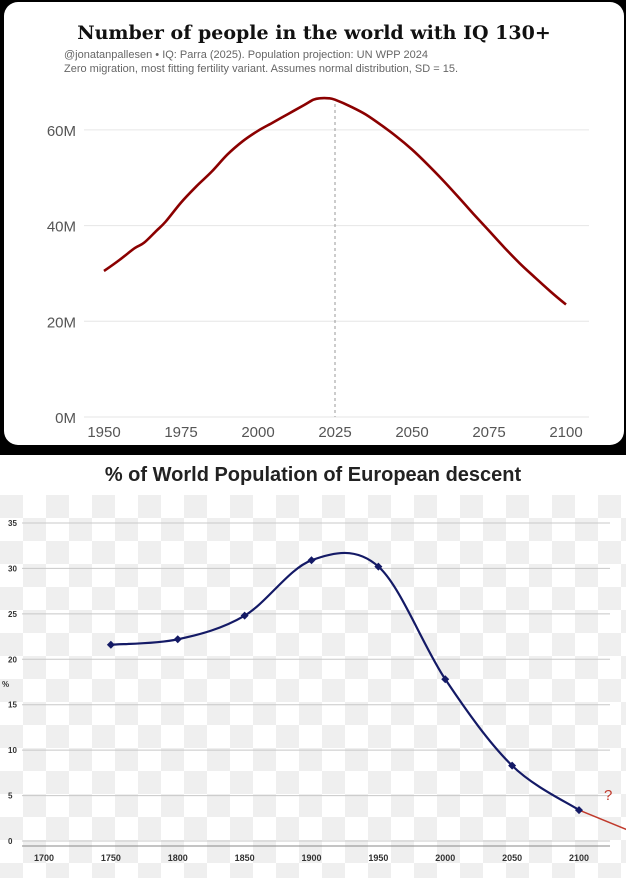 The height and width of the screenshot is (878, 626). What do you see at coordinates (12, 705) in the screenshot?
I see `y-tick-label: 15` at bounding box center [12, 705].